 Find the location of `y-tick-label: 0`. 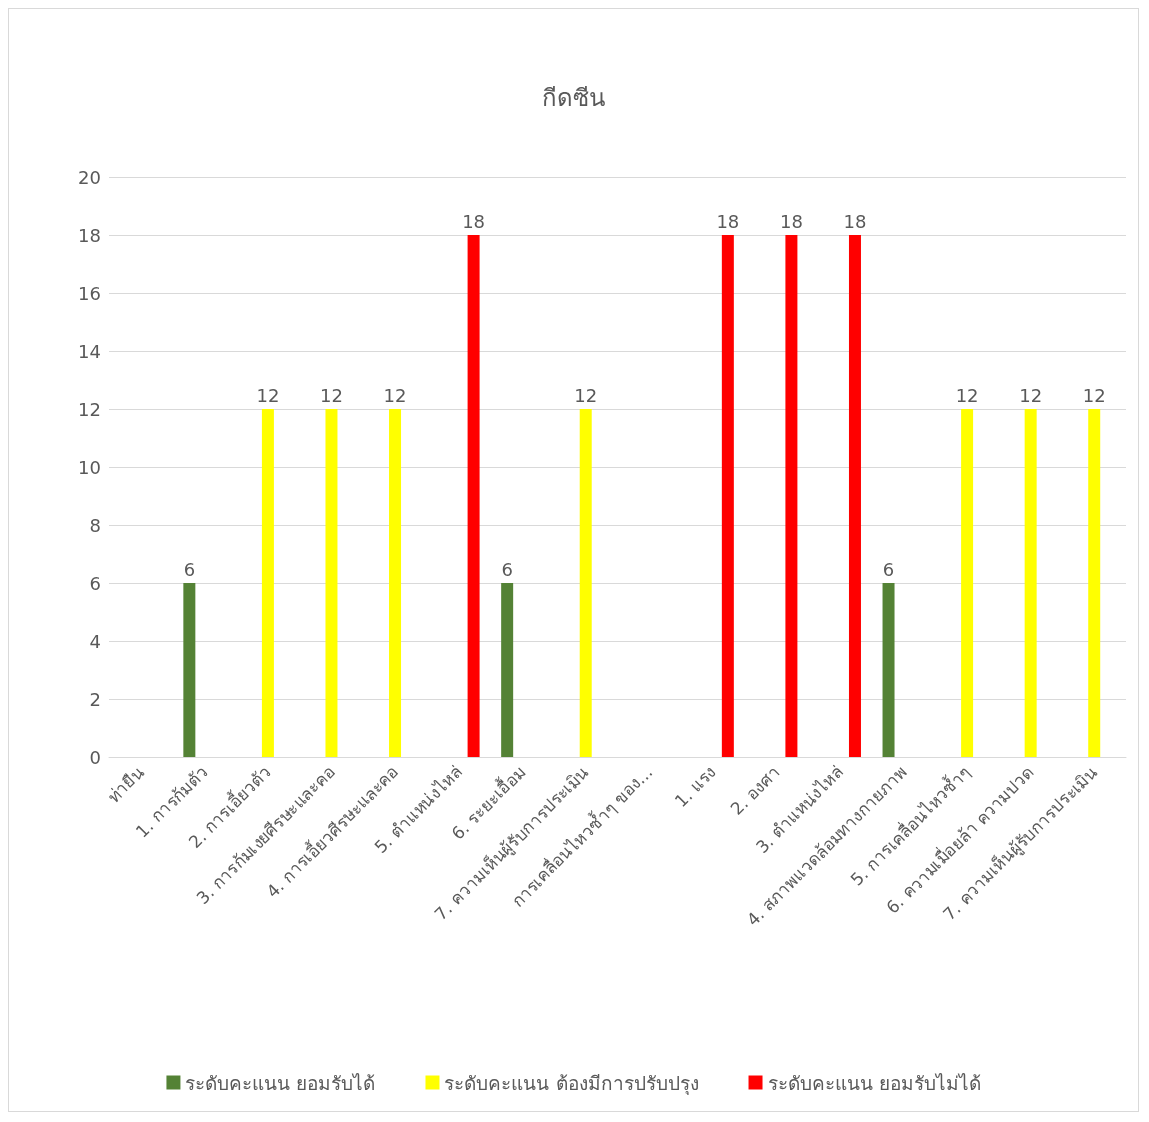

y-tick-label: 0 is located at coordinates (95, 757).